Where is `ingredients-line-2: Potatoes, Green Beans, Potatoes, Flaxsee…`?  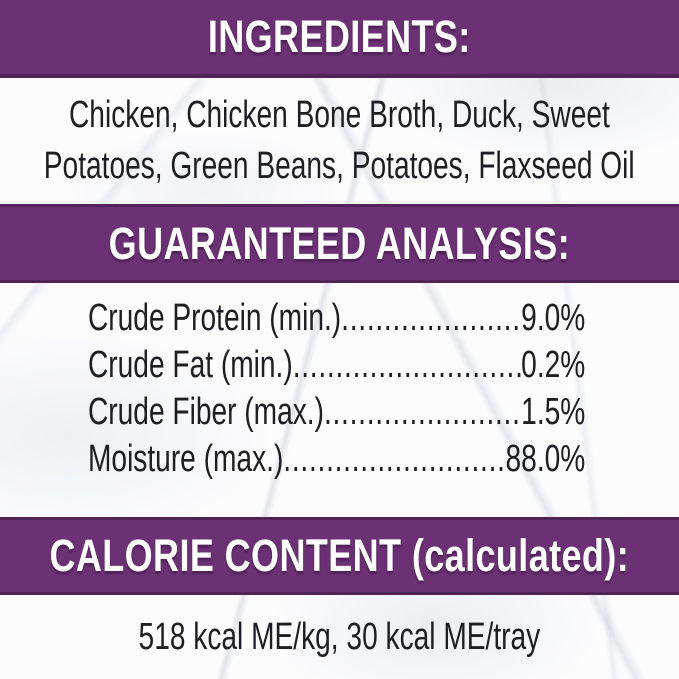
ingredients-line-2: Potatoes, Green Beans, Potatoes, Flaxsee… is located at coordinates (339, 166).